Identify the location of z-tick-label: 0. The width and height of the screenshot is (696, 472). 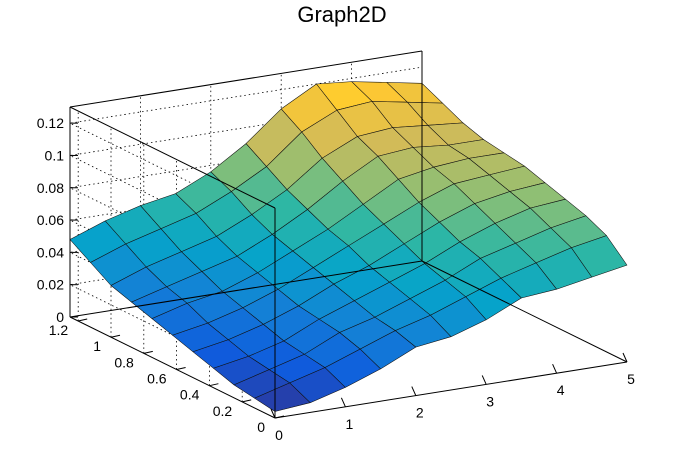
(60, 317).